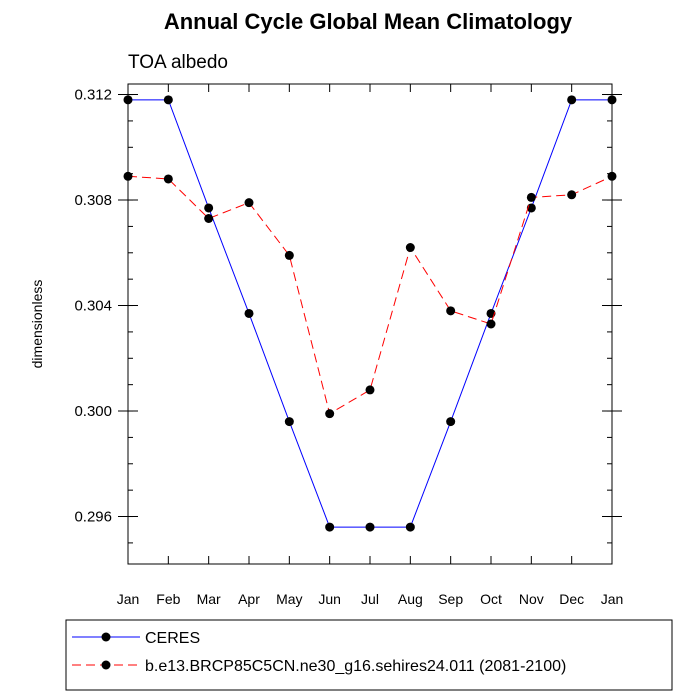  Describe the element at coordinates (571, 599) in the screenshot. I see `x-tick-label: Dec` at that location.